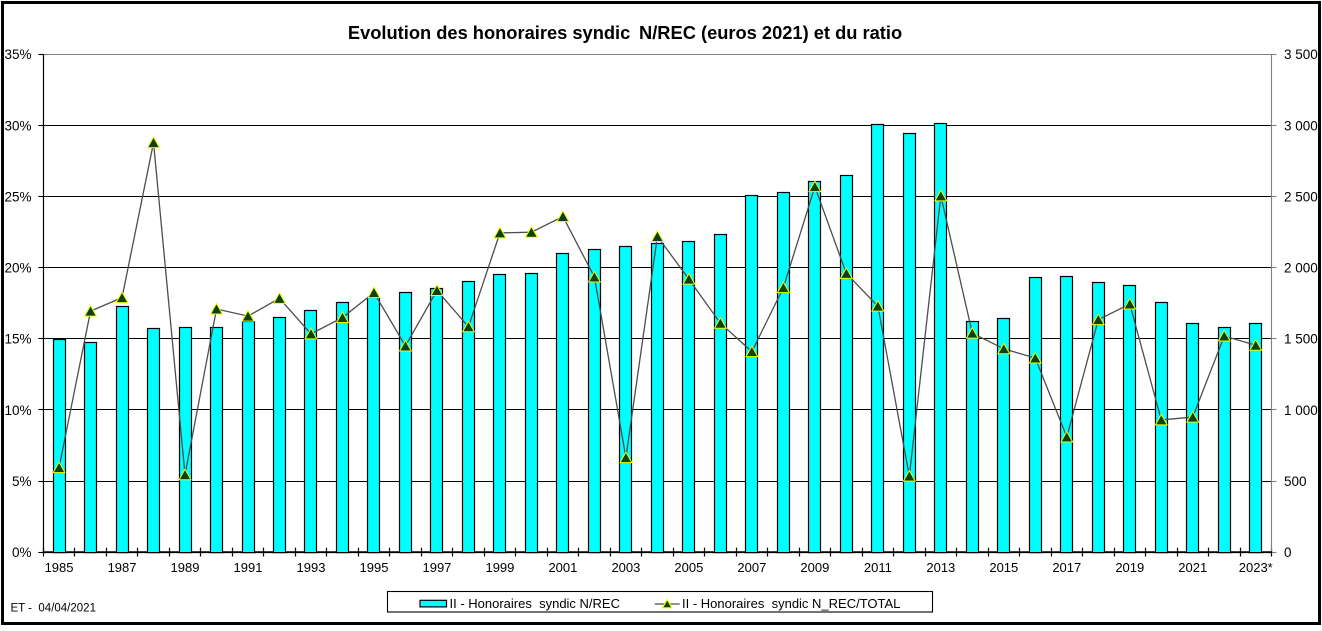 This screenshot has height=631, width=1322. What do you see at coordinates (17, 125) in the screenshot?
I see `svg-text: 30%` at bounding box center [17, 125].